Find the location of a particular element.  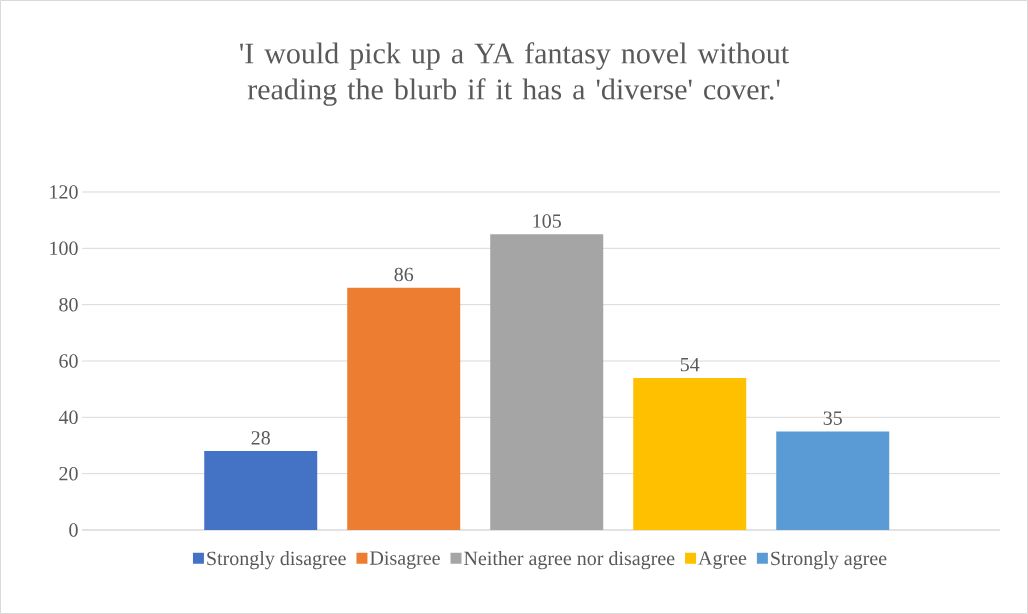

data-label: 86 is located at coordinates (404, 274).